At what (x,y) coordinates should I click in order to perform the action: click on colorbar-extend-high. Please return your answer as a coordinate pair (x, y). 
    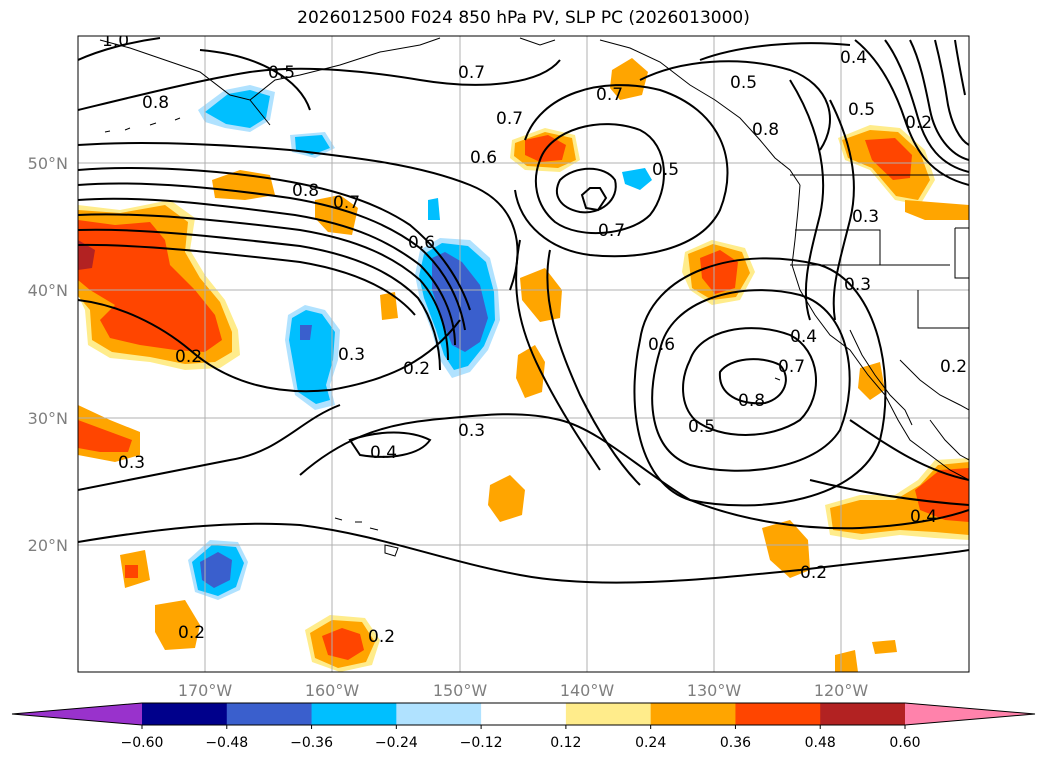
    Looking at the image, I should click on (970, 714).